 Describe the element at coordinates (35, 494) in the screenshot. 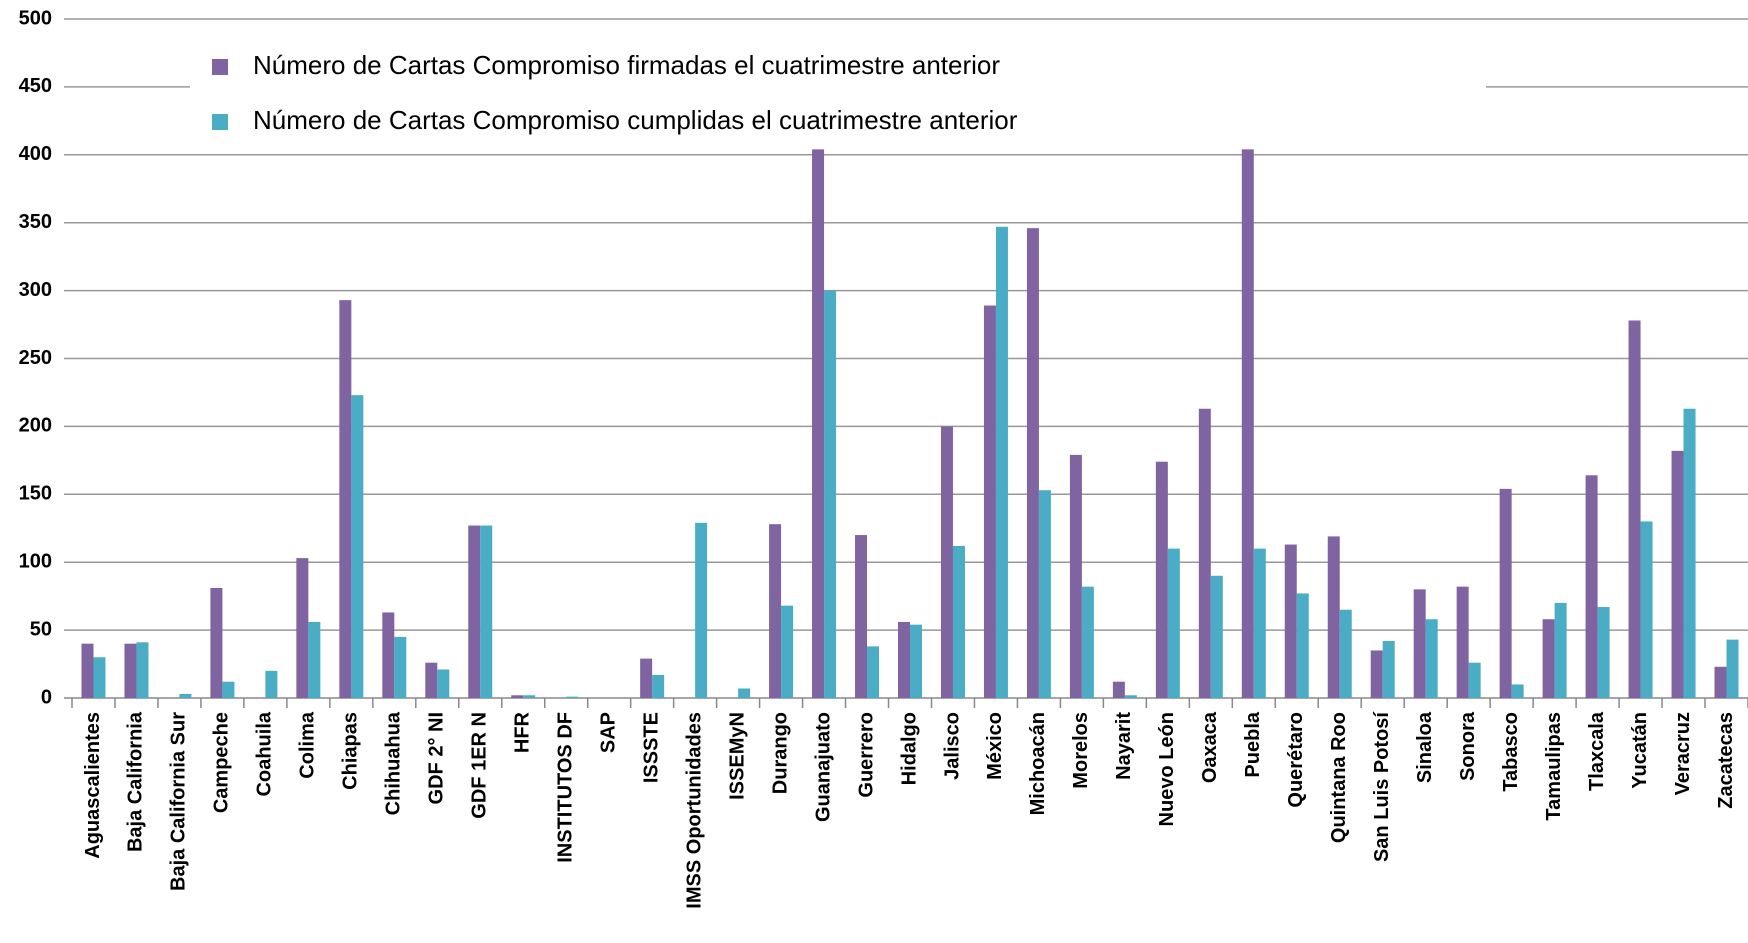

I see `y-tick-label: 150` at that location.